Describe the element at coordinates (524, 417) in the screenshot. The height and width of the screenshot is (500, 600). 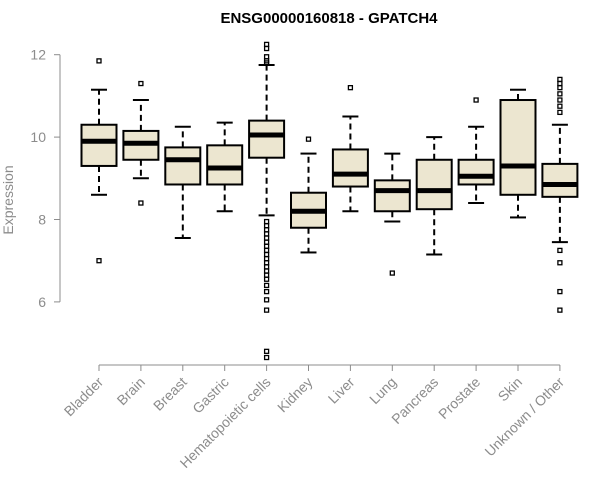
I see `x-tick-label: Unknown / Other` at that location.